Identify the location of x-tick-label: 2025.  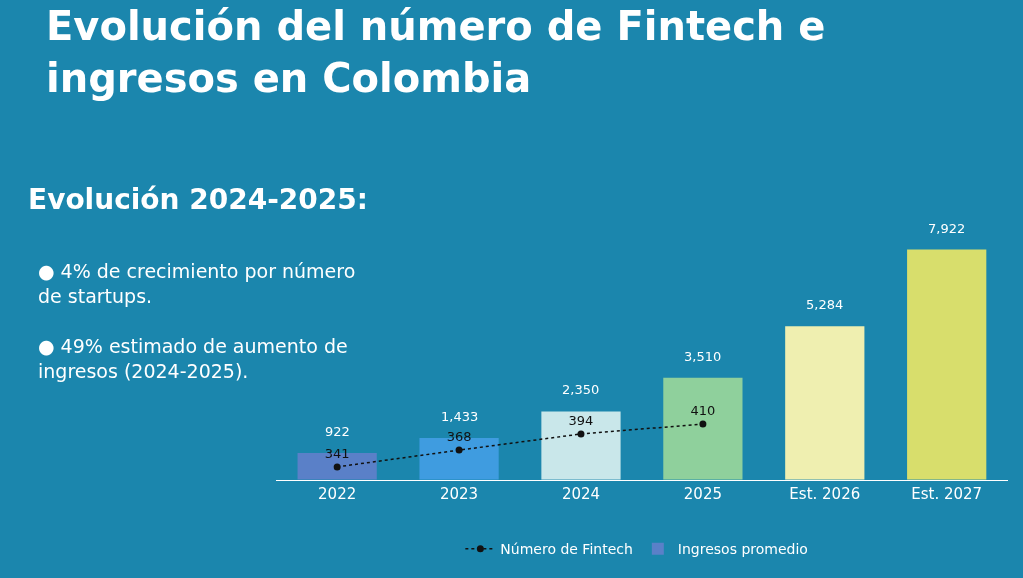
(702, 493).